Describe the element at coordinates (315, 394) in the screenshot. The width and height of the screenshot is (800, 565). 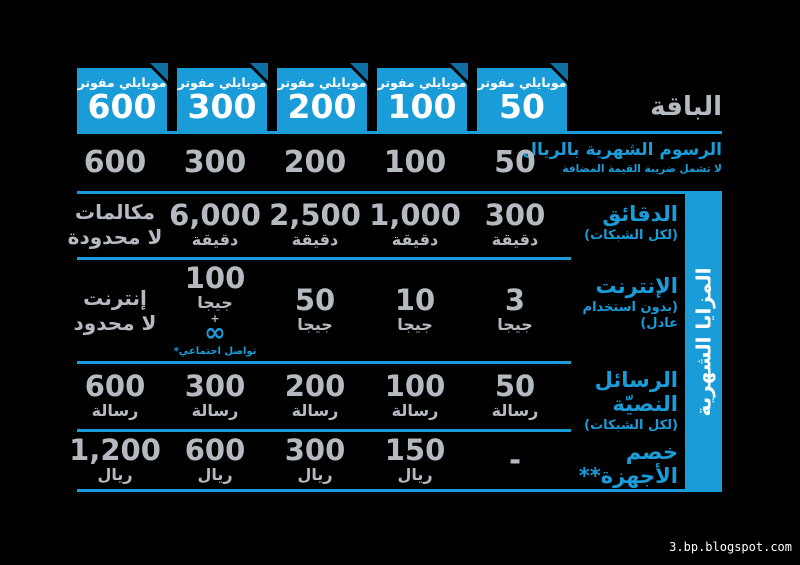
I see `sms-cell-200: 200 رسالة` at that location.